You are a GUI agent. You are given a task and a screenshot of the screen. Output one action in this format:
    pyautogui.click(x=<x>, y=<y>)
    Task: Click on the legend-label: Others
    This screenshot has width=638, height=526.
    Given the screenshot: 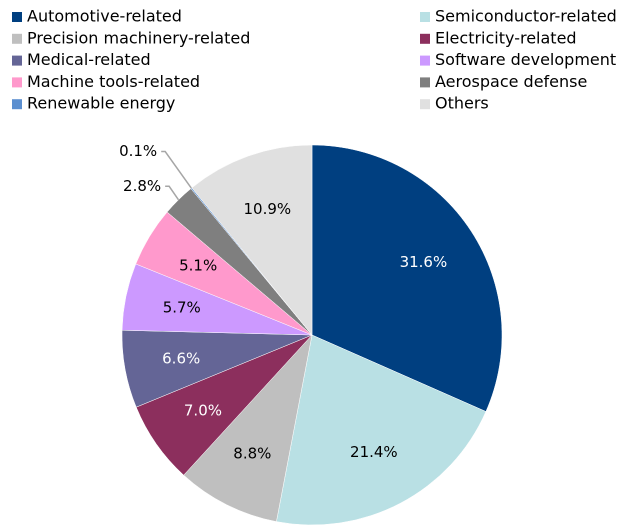 What is the action you would take?
    pyautogui.click(x=462, y=103)
    